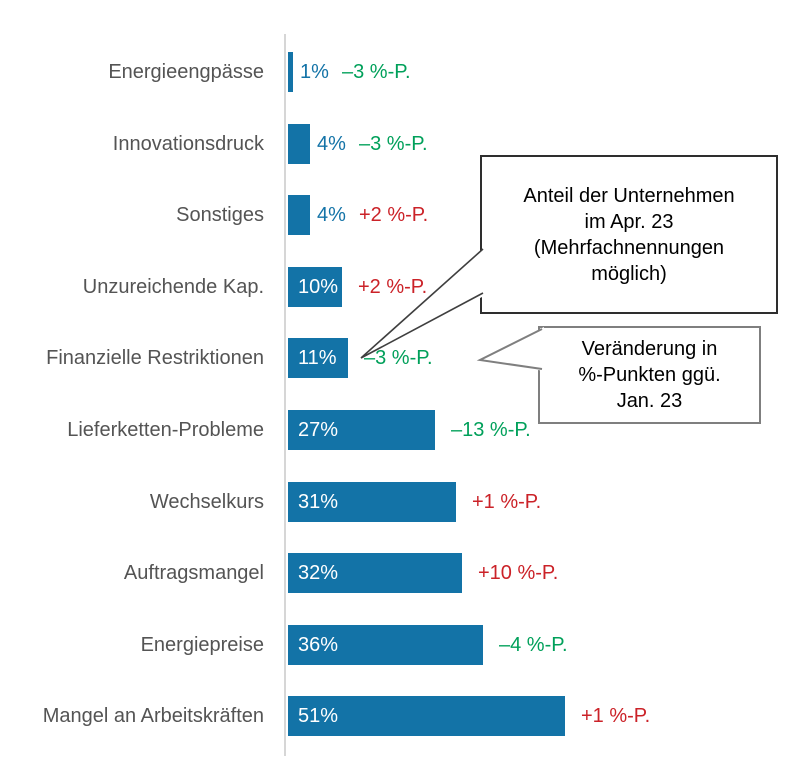 Image resolution: width=800 pixels, height=775 pixels. Describe the element at coordinates (318, 716) in the screenshot. I see `value-label: 51%` at that location.